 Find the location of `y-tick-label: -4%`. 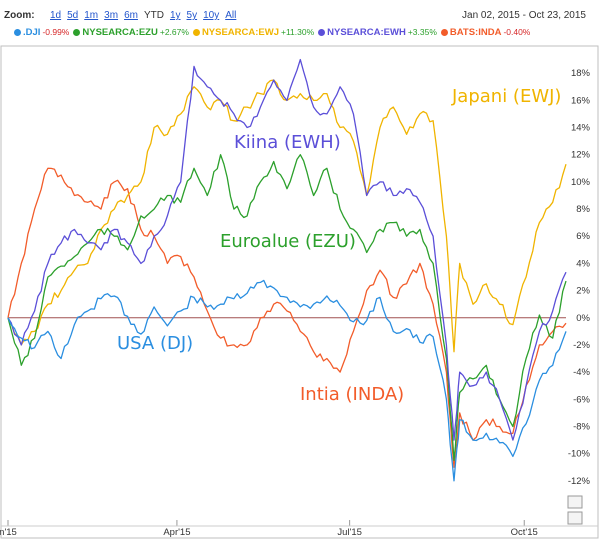

y-tick-label: -4% is located at coordinates (581, 372).